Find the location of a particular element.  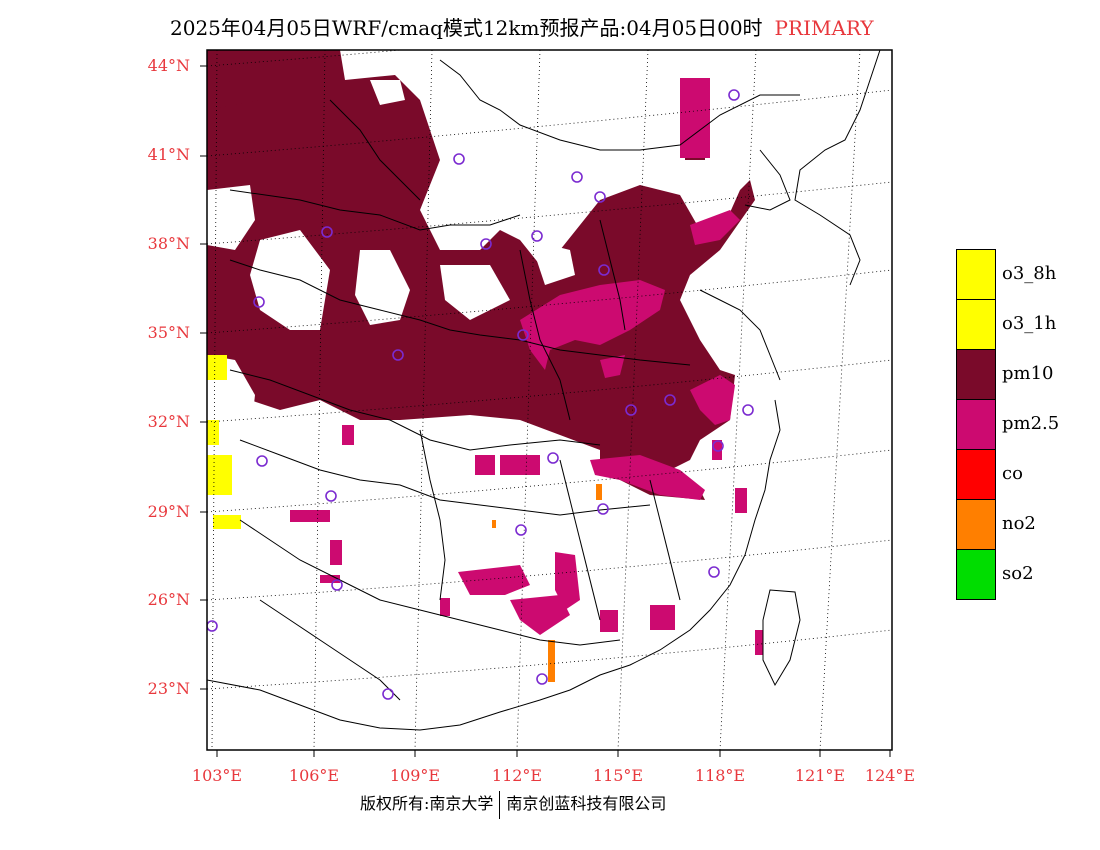

lat-label: 35°N is located at coordinates (168, 332).